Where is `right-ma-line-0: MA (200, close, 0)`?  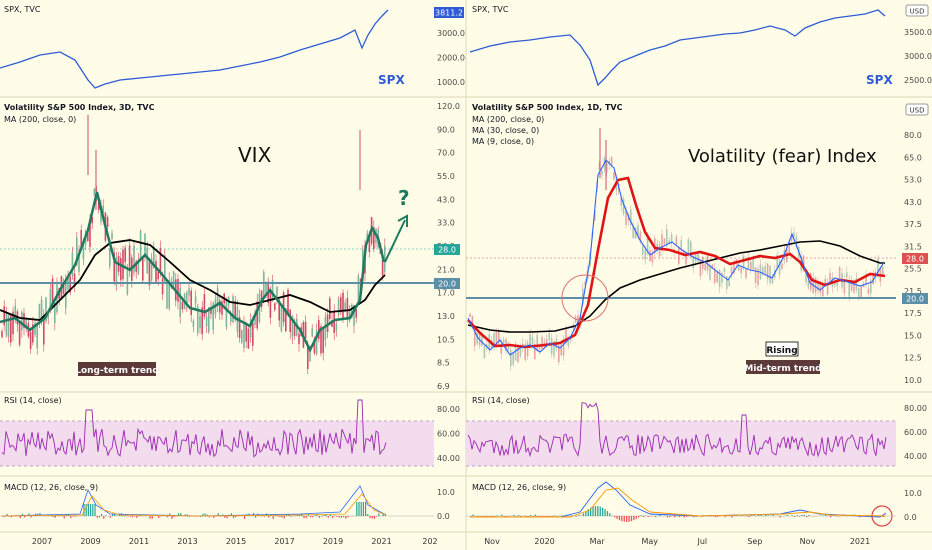
right-ma-line-0: MA (200, close, 0) is located at coordinates (508, 119).